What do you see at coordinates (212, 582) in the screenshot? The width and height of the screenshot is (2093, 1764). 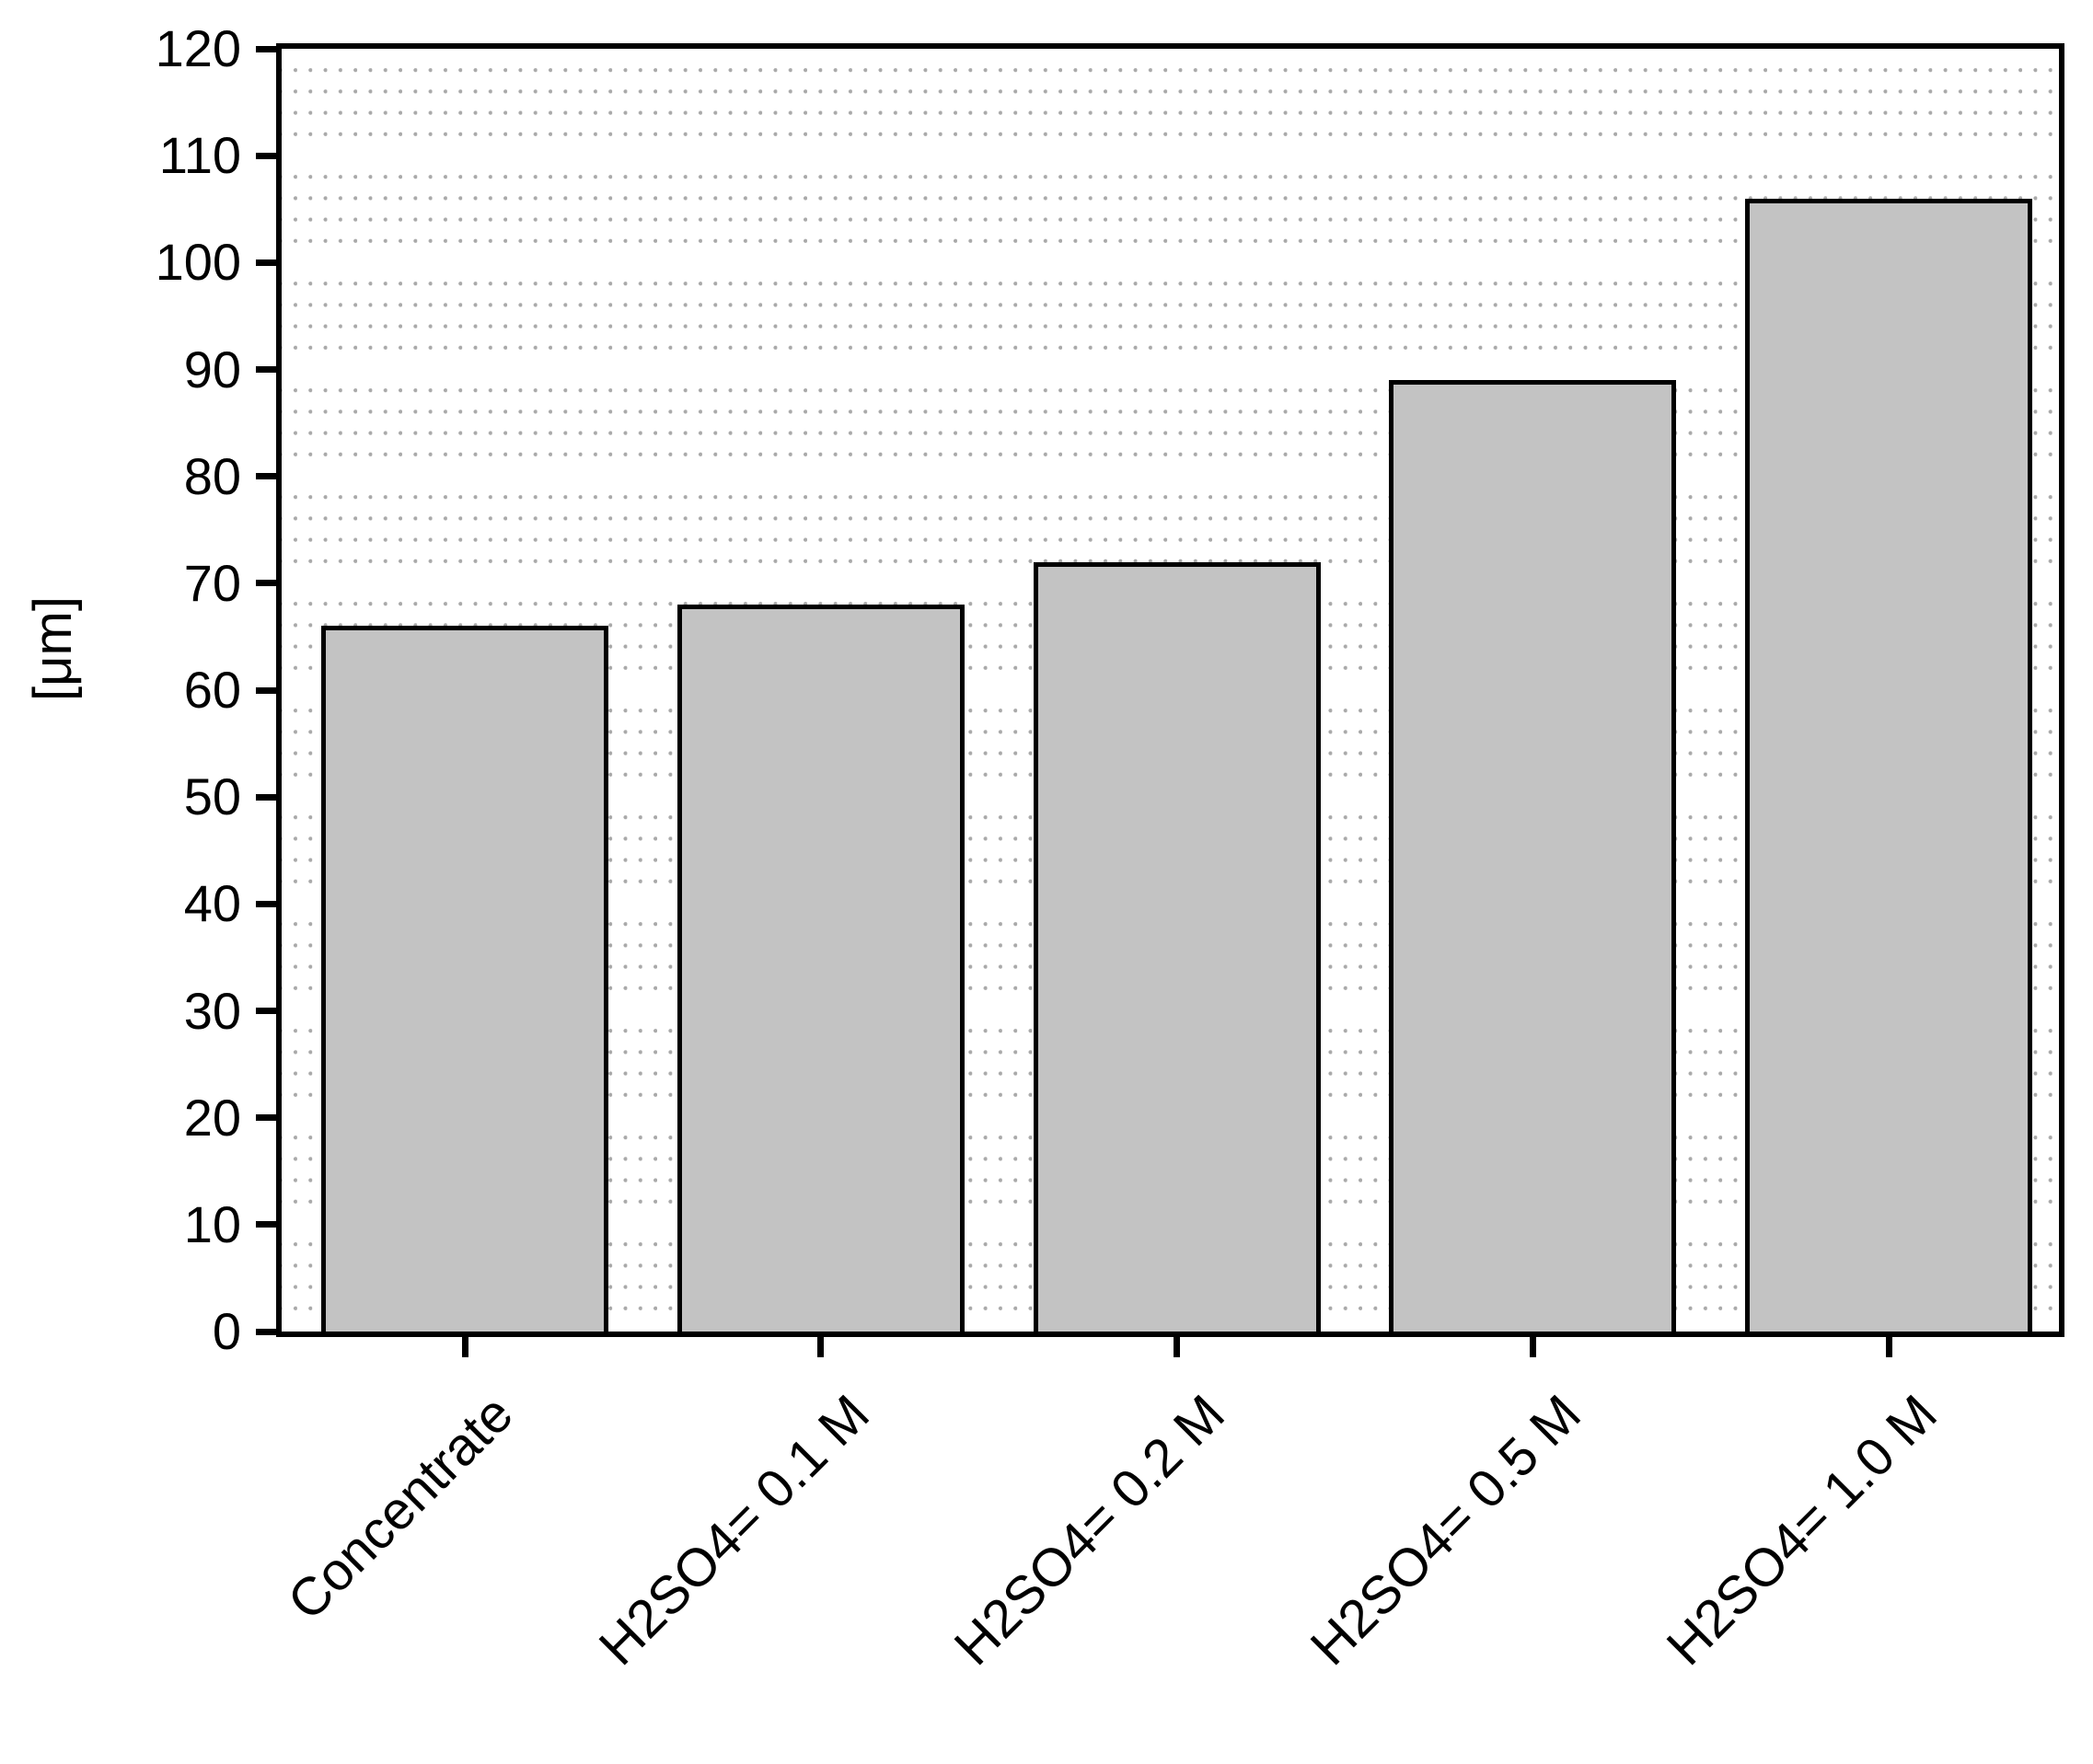 I see `y-tick-label: 70` at bounding box center [212, 582].